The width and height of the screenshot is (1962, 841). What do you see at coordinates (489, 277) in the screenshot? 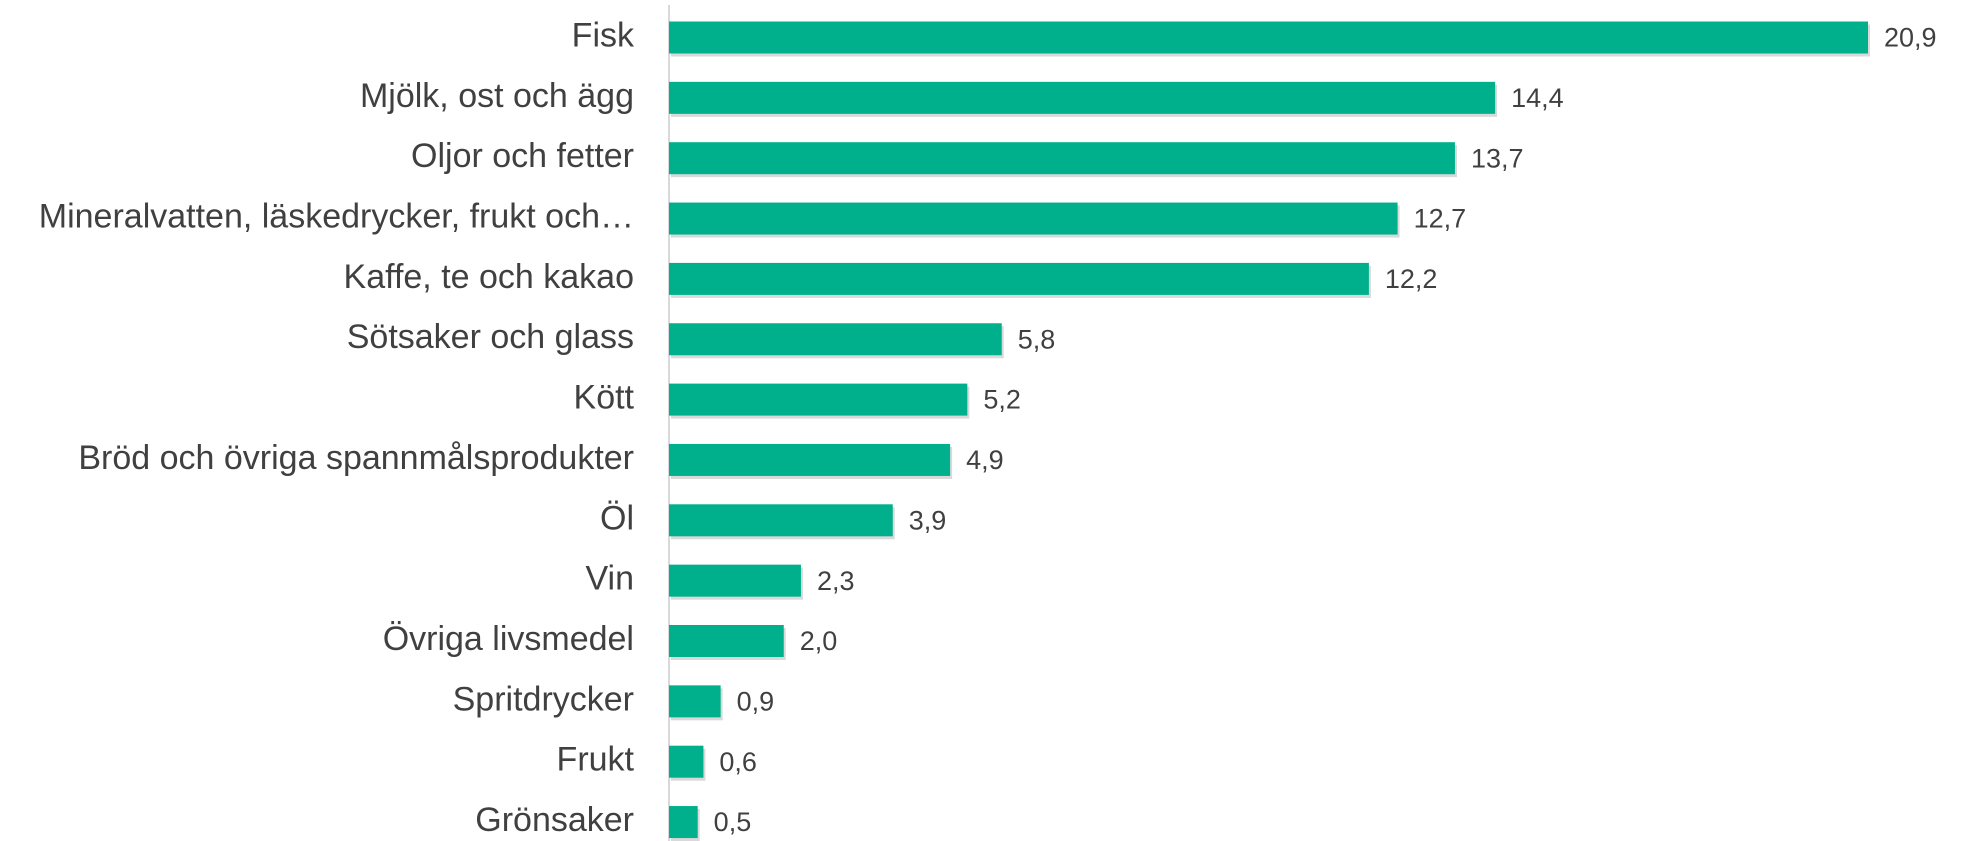
I see `category-label: Kaffe, te och kakao` at bounding box center [489, 277].